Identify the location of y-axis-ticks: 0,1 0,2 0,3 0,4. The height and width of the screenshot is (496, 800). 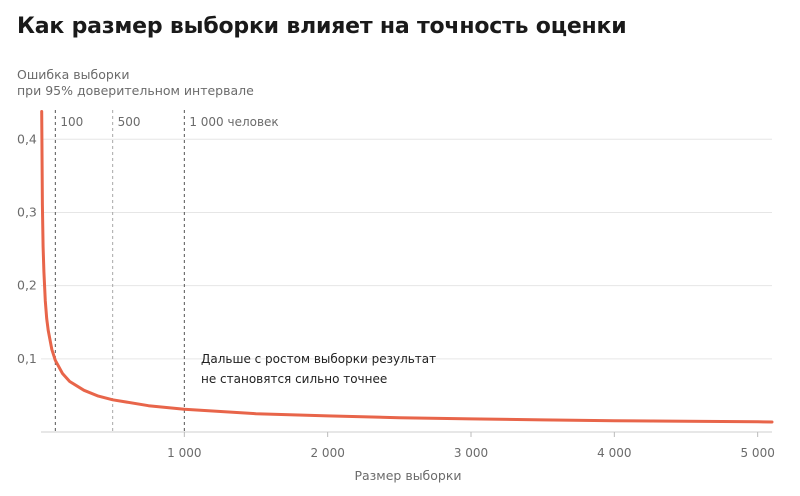
(27, 248).